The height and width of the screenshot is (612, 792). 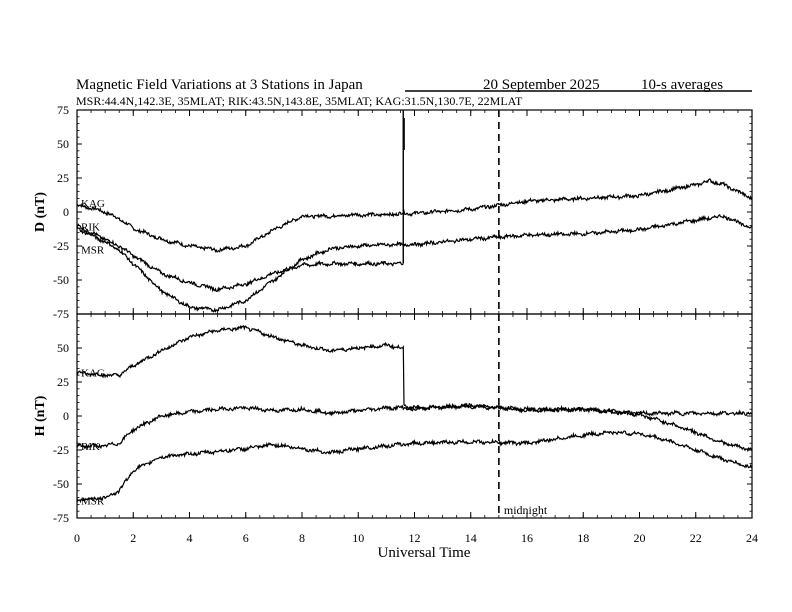 I want to click on d-label-msr: MSR, so click(x=93, y=251).